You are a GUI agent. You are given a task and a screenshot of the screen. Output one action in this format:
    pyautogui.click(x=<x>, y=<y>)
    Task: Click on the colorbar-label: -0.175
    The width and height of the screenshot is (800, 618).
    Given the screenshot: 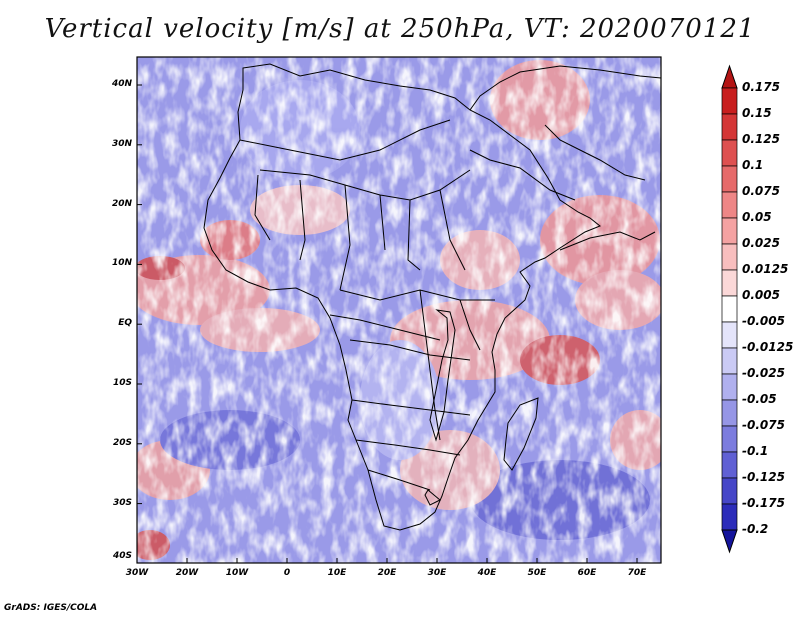 What is the action you would take?
    pyautogui.click(x=763, y=503)
    